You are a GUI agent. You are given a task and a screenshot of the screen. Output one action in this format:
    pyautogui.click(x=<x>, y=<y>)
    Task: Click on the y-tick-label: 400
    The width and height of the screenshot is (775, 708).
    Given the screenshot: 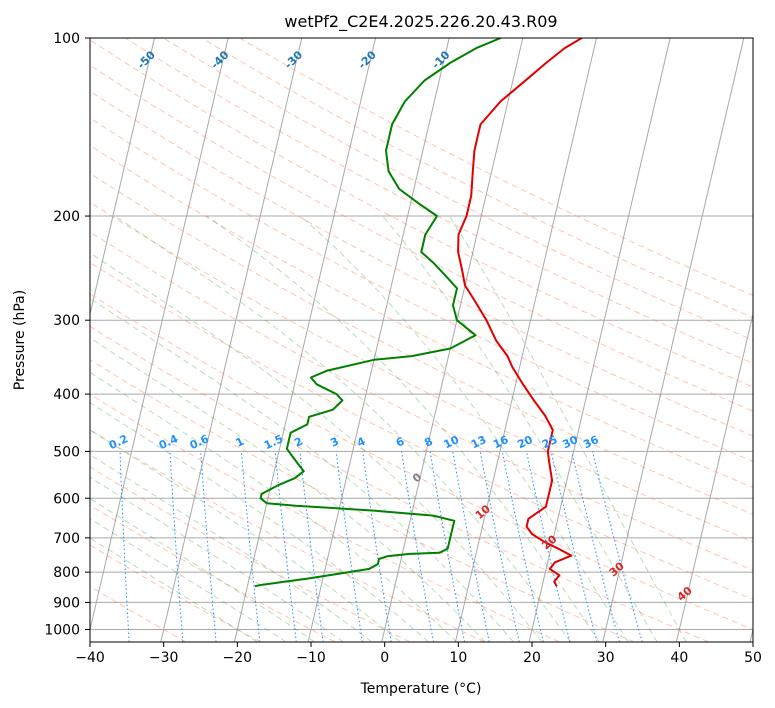 What is the action you would take?
    pyautogui.click(x=66, y=395)
    